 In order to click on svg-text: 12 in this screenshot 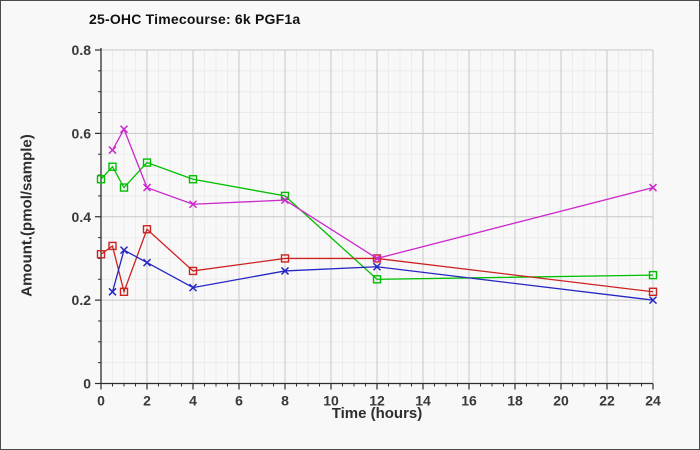, I will do `click(377, 401)`.